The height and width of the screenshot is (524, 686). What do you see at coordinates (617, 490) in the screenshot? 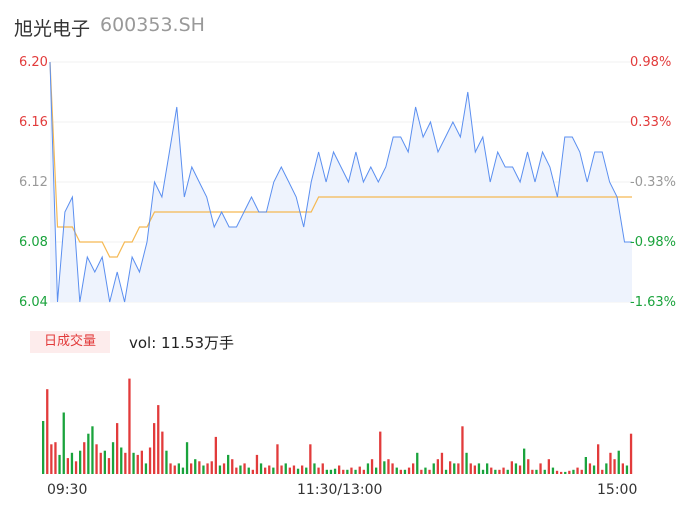
I see `time-tick: 15:00` at bounding box center [617, 490].